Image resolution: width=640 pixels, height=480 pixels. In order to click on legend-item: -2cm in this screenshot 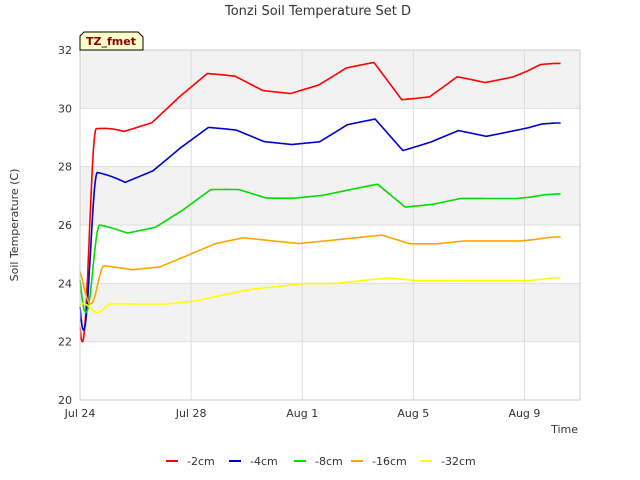, I will do `click(190, 461)`.